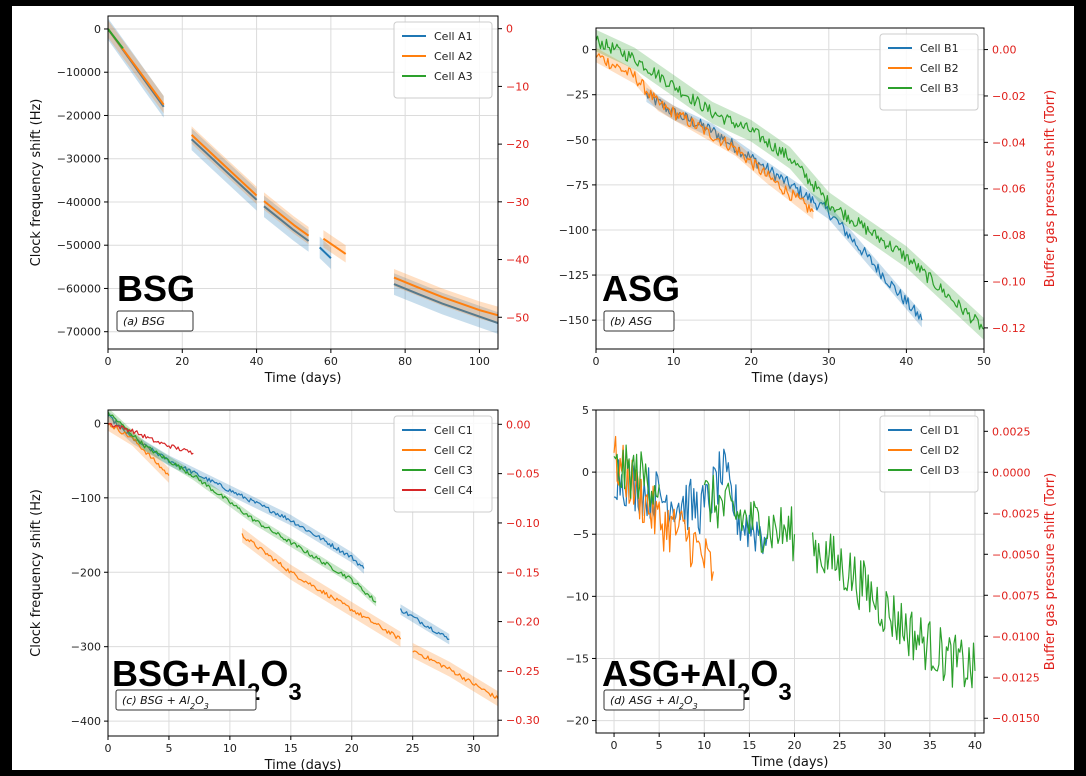  Describe the element at coordinates (453, 450) in the screenshot. I see `legend-entry: Cell C2` at that location.